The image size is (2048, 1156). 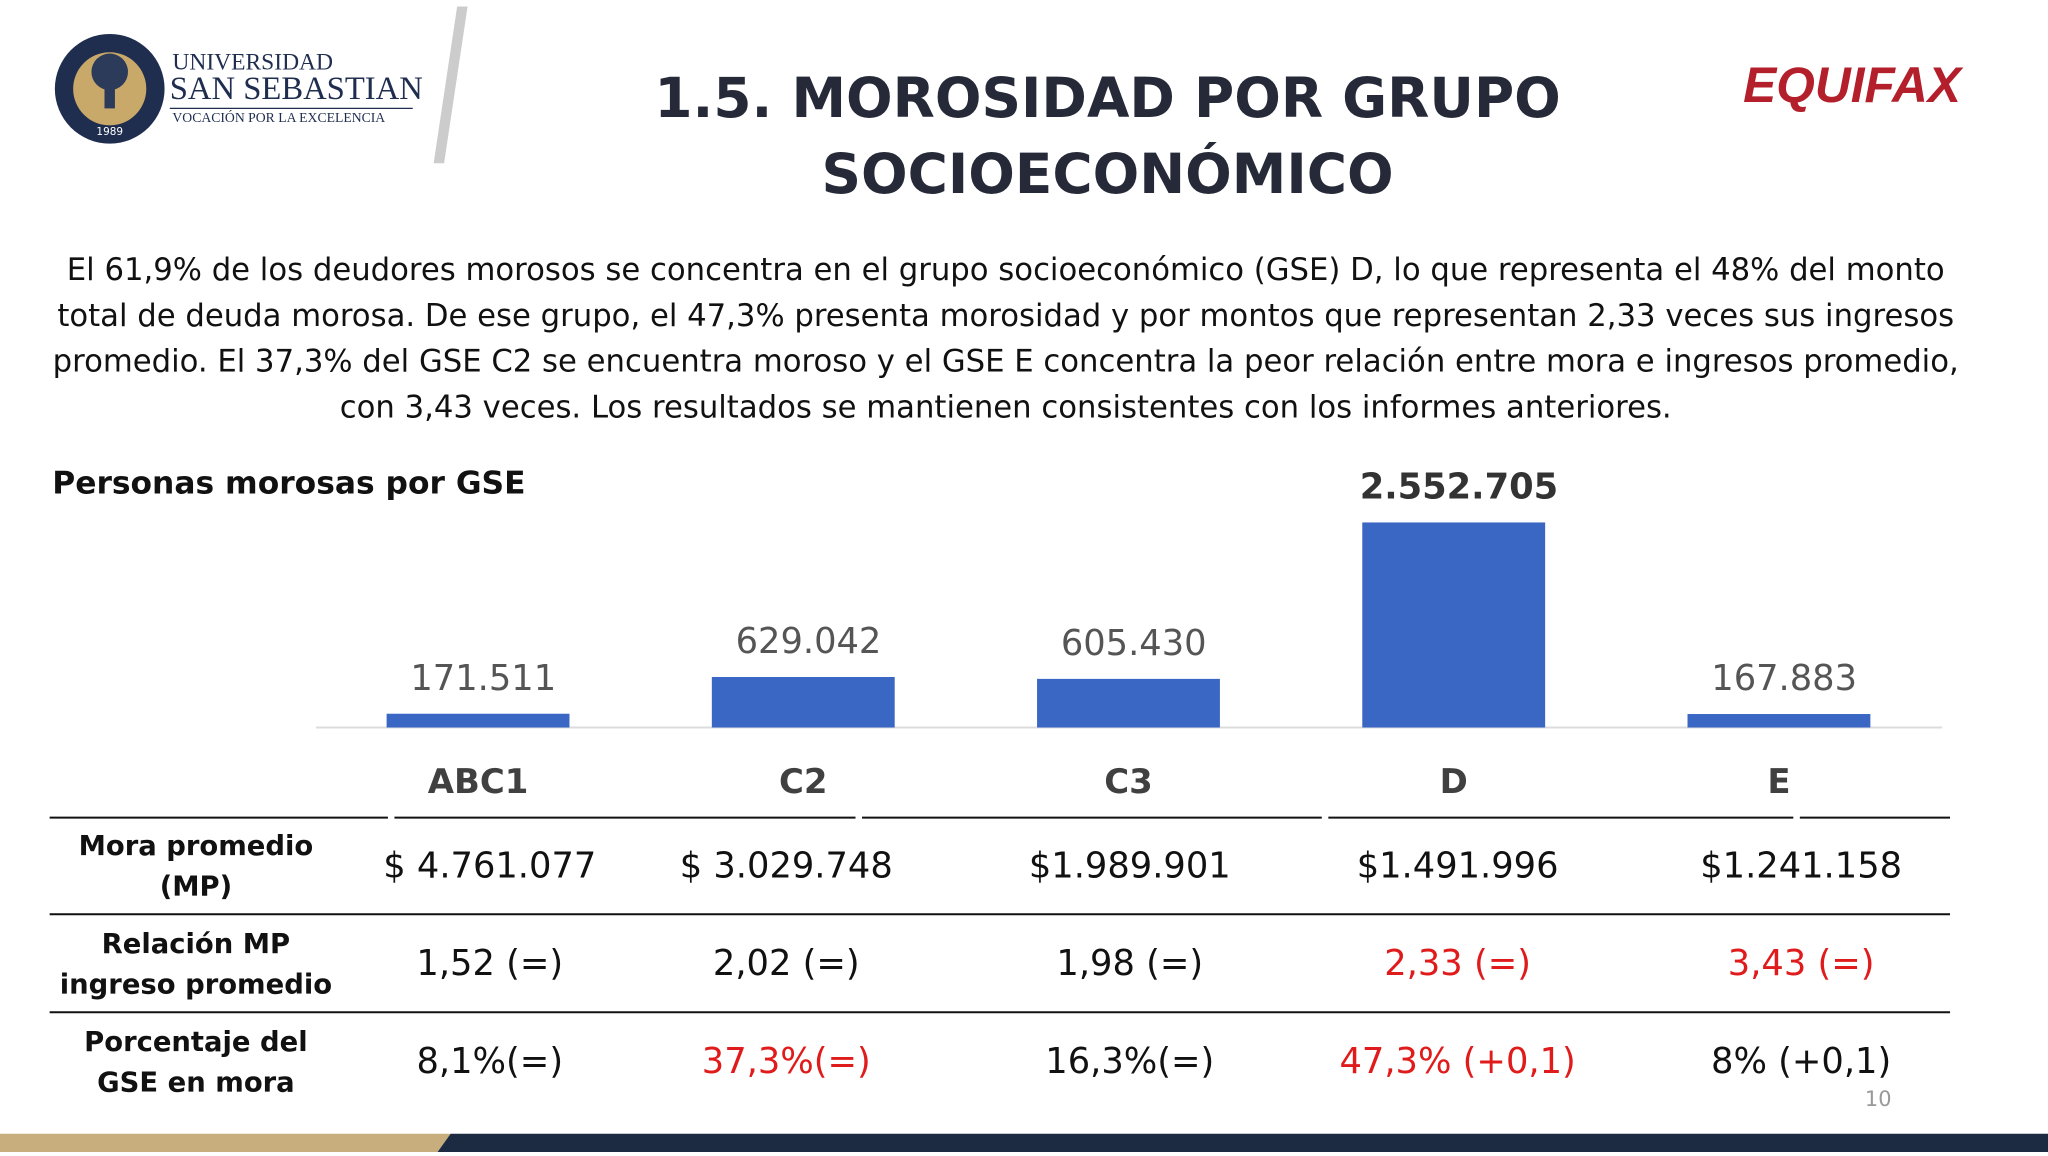 I want to click on value-label: 167.883, so click(x=1784, y=678).